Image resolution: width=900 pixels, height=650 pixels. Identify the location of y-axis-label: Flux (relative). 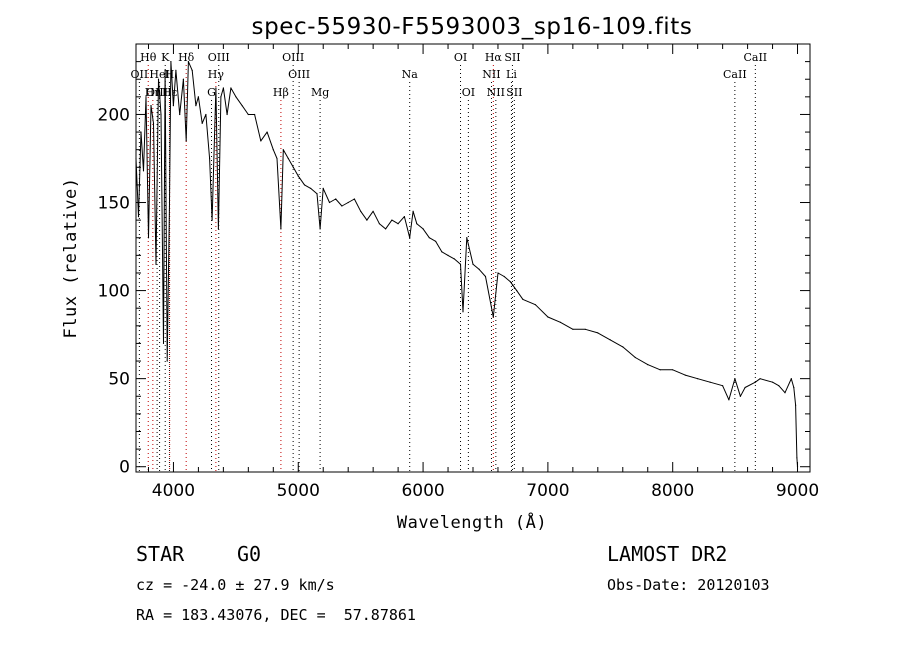
(71, 257).